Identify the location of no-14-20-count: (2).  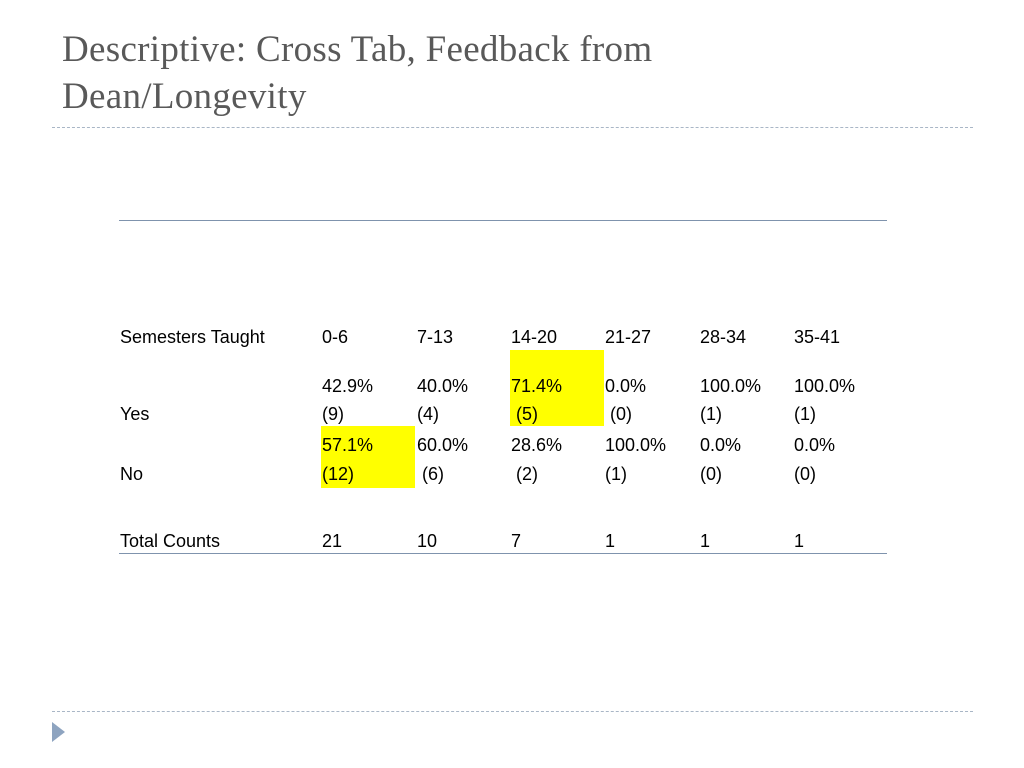
(524, 474).